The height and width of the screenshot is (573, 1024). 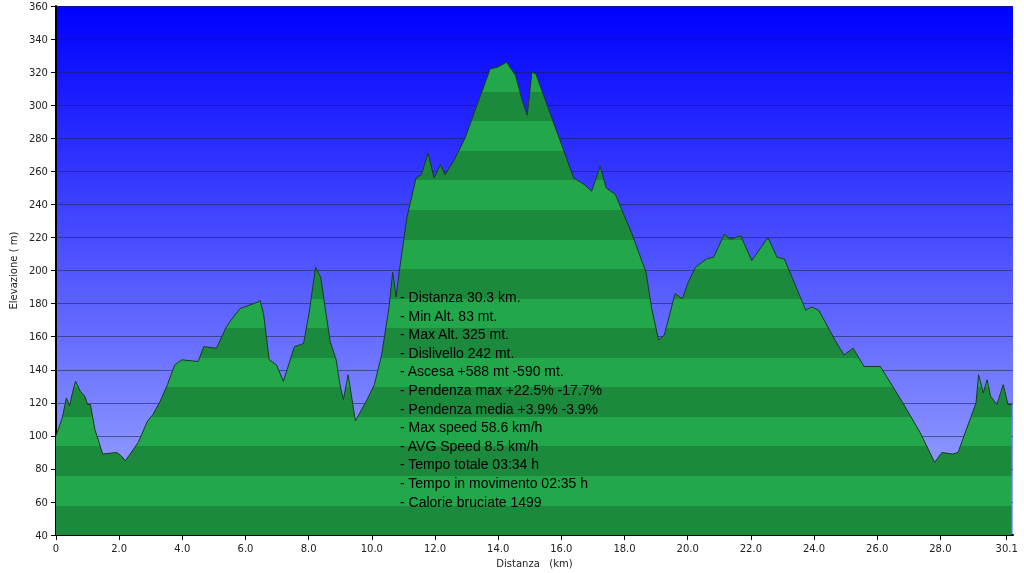 I want to click on annotation: - Ascesa +588 mt -590 mt., so click(x=482, y=371).